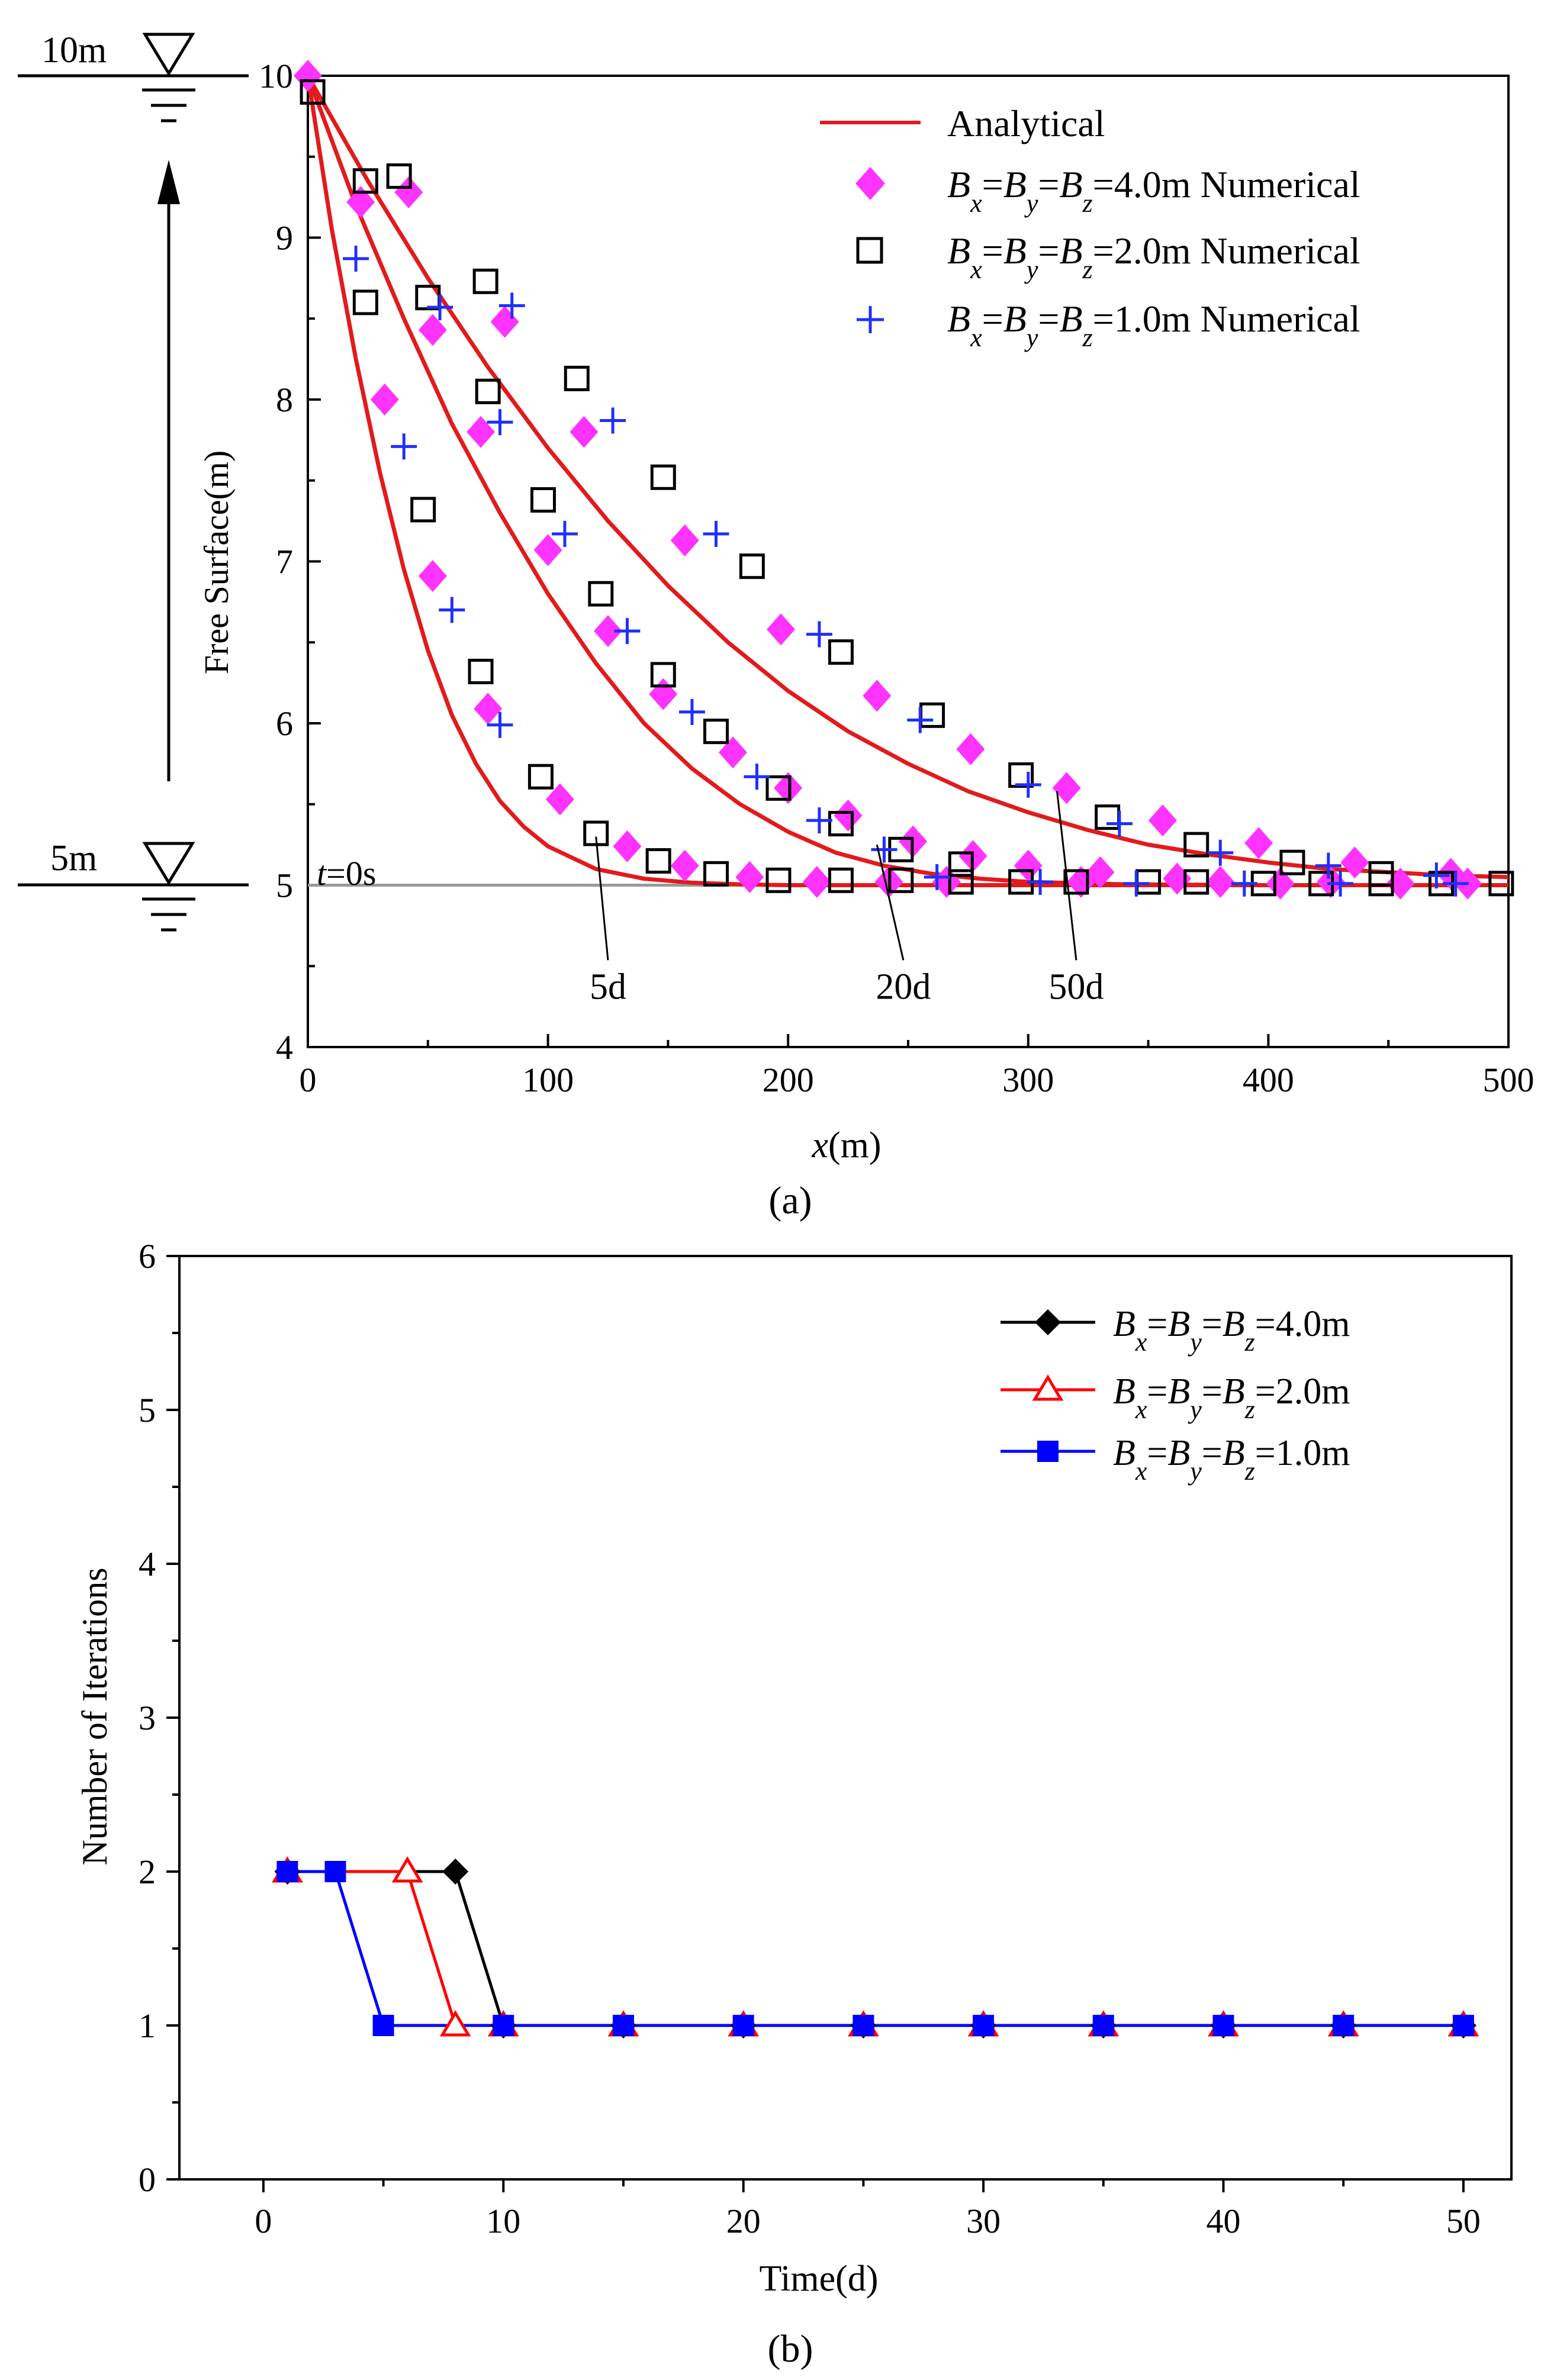 The height and width of the screenshot is (2380, 1557). What do you see at coordinates (1028, 1080) in the screenshot?
I see `x-tick-label: 300` at bounding box center [1028, 1080].